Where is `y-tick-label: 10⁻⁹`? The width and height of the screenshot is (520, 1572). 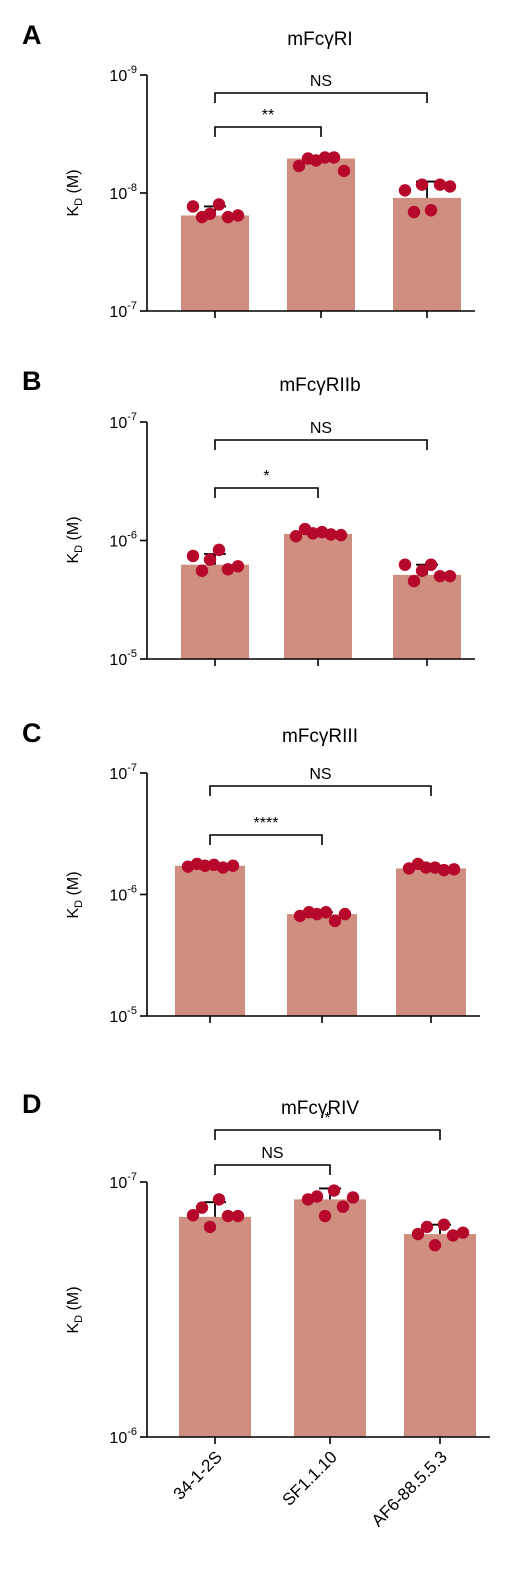 y-tick-label: 10⁻⁹ is located at coordinates (123, 74).